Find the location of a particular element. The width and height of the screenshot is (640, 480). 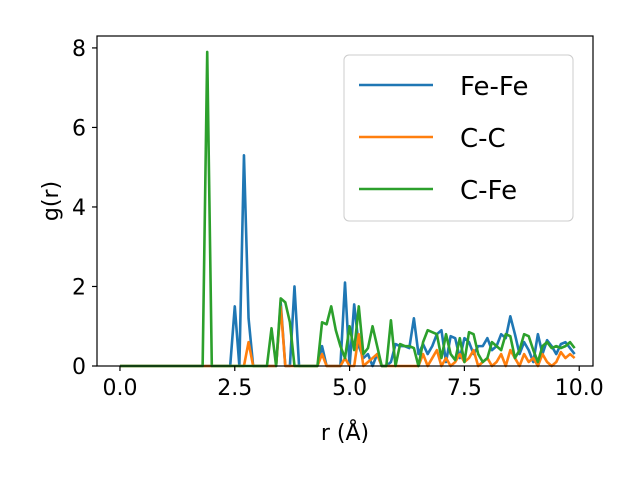

legend-labels: Fe-Fe C-C C-Fe is located at coordinates (494, 139).